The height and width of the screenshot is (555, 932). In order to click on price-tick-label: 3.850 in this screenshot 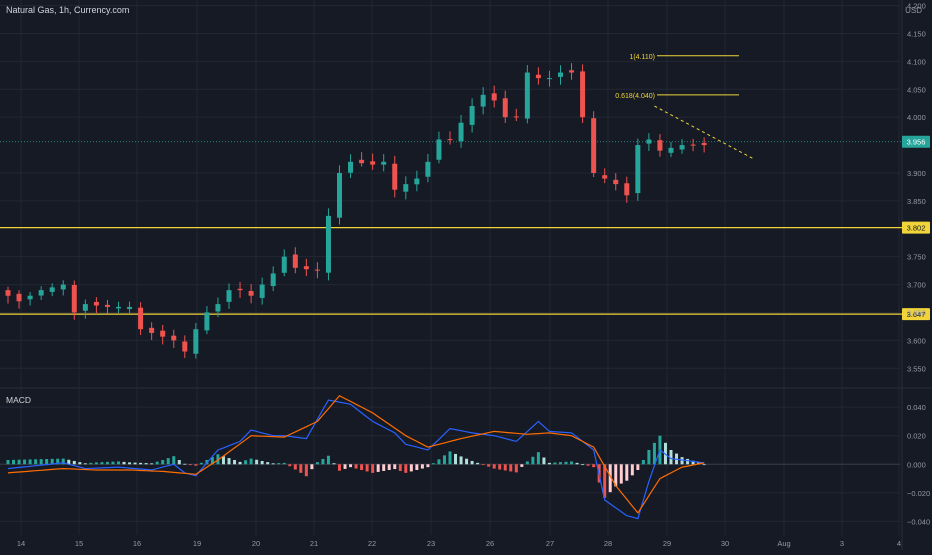, I will do `click(916, 201)`.